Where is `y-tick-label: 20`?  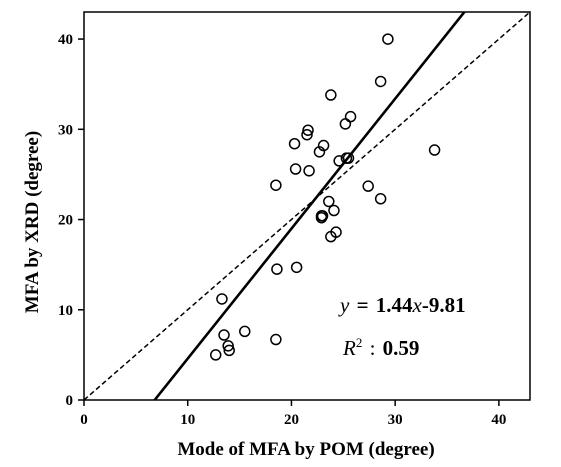 y-tick-label: 20 is located at coordinates (65, 221).